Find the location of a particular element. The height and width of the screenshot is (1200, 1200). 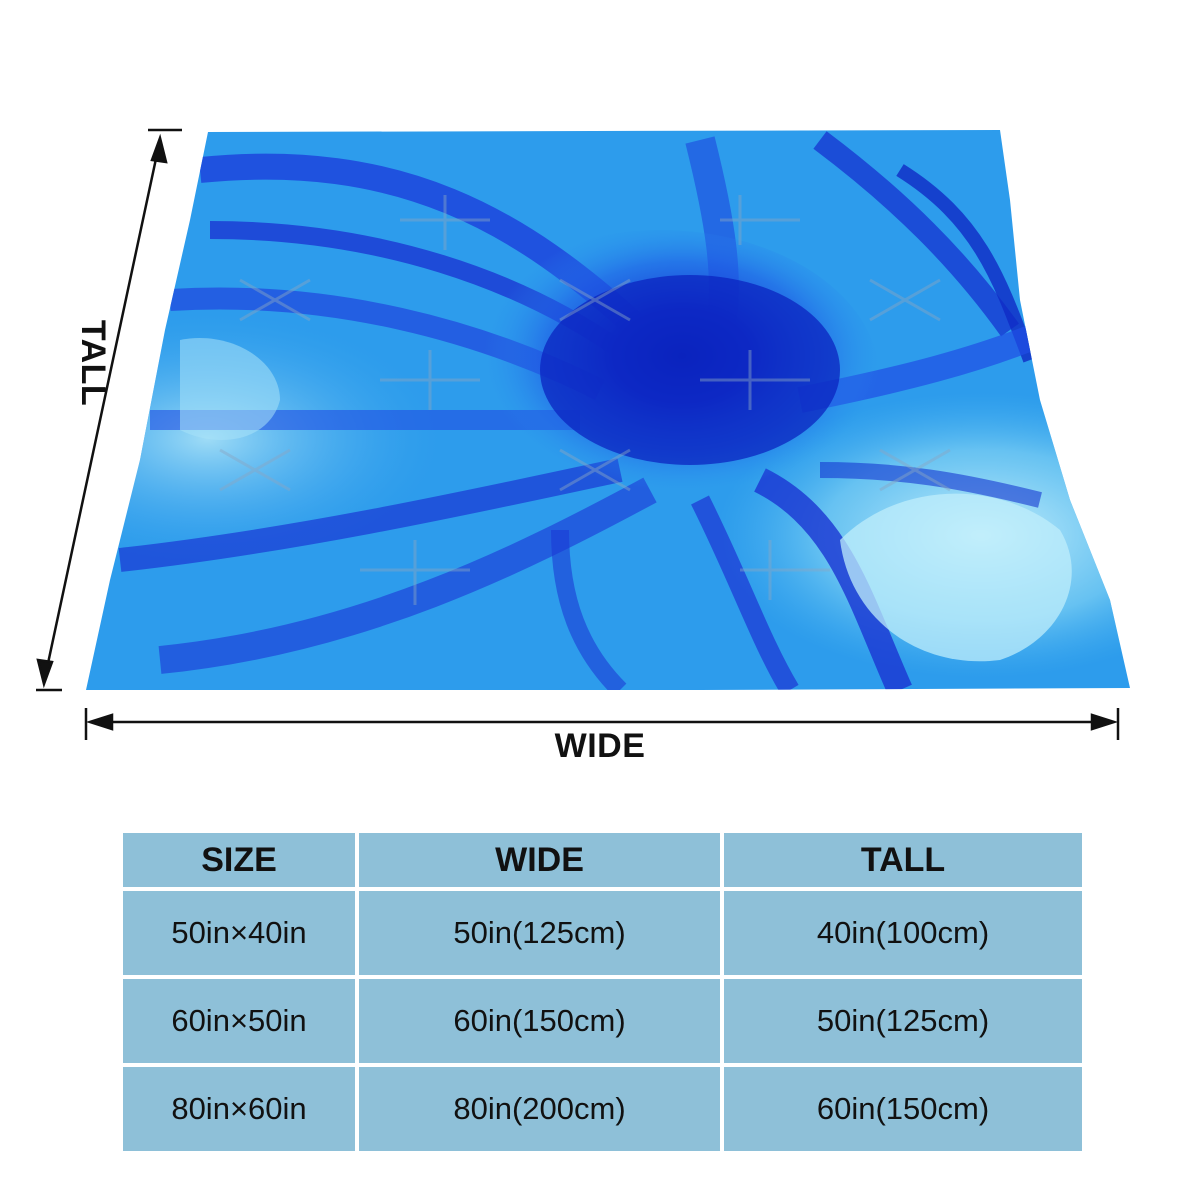

table-row: 80in×60in 80in(200cm) 60in(150cm) is located at coordinates (602, 1109).